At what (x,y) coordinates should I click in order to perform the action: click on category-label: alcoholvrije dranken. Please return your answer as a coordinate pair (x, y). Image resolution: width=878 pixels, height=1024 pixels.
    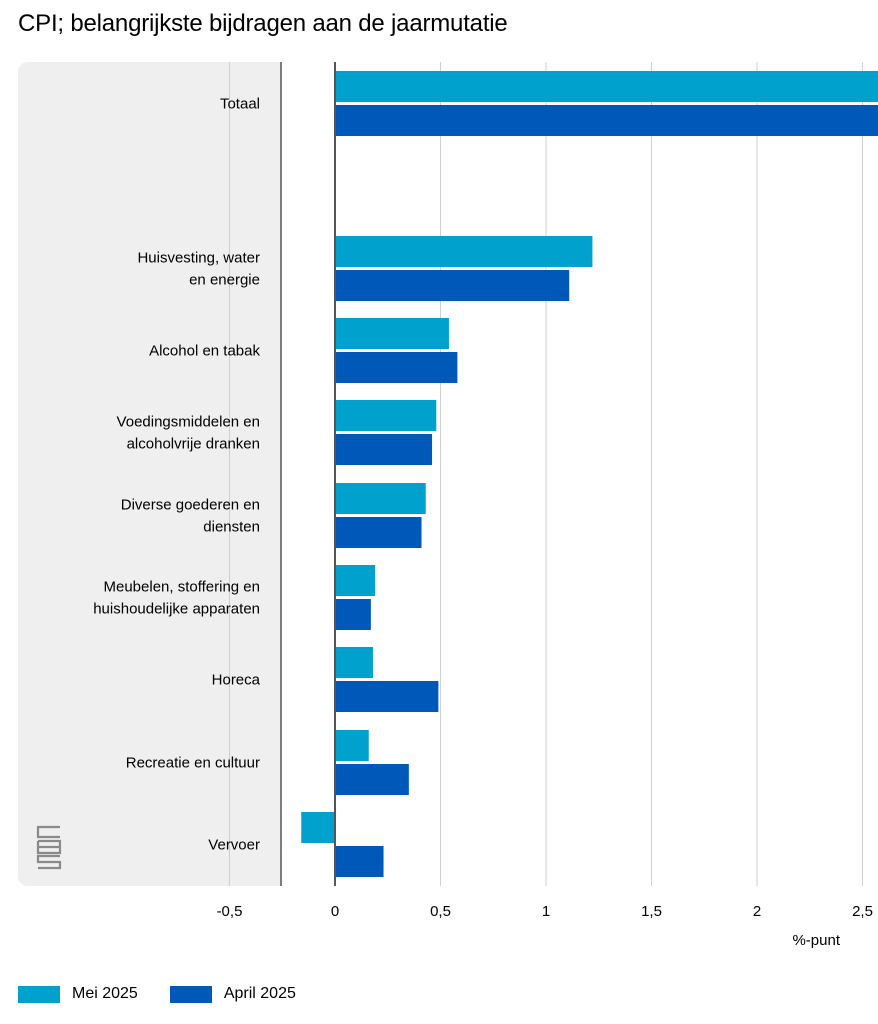
    Looking at the image, I should click on (193, 444).